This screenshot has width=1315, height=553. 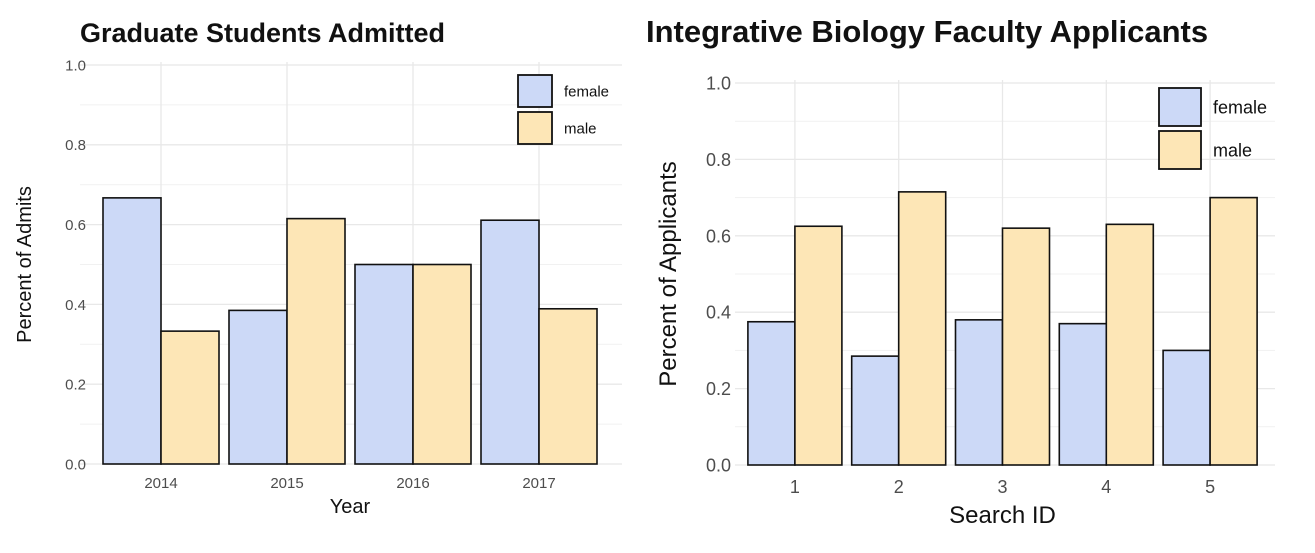 I want to click on x-tick-label: 2015, so click(x=286, y=483).